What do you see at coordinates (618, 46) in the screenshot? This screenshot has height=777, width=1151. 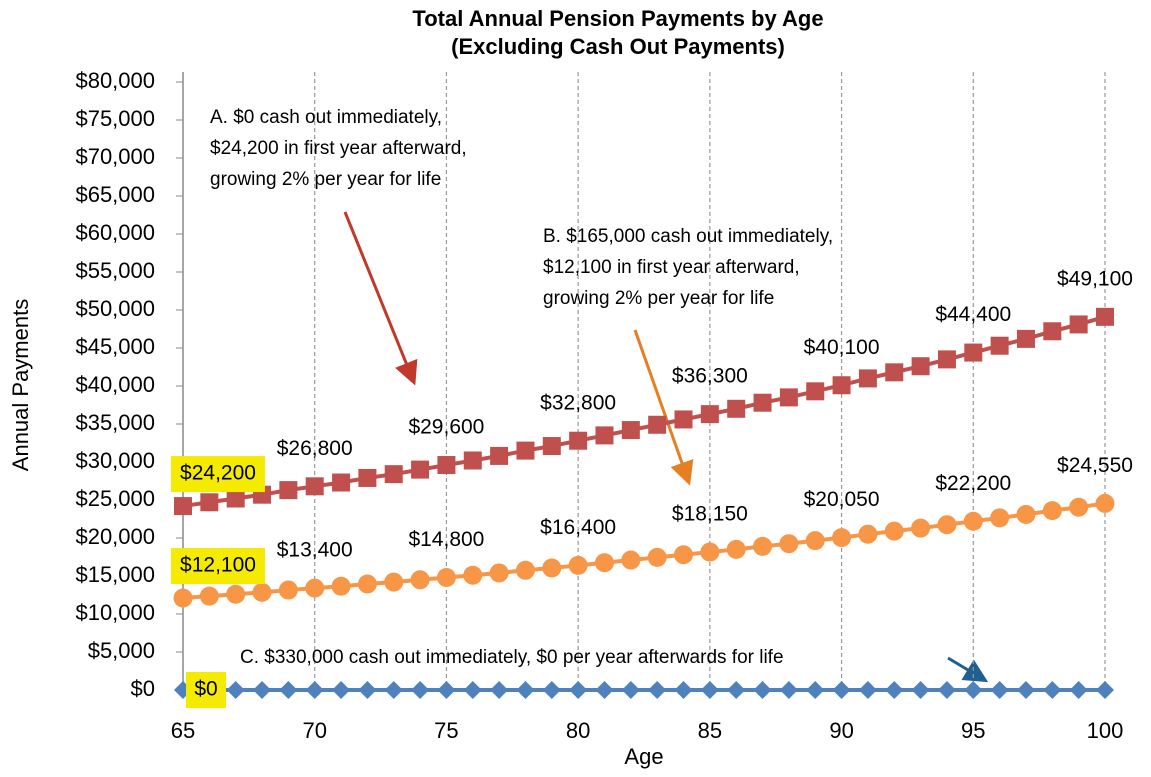 I see `chart-subtitle: (Excluding Cash Out Payments)` at bounding box center [618, 46].